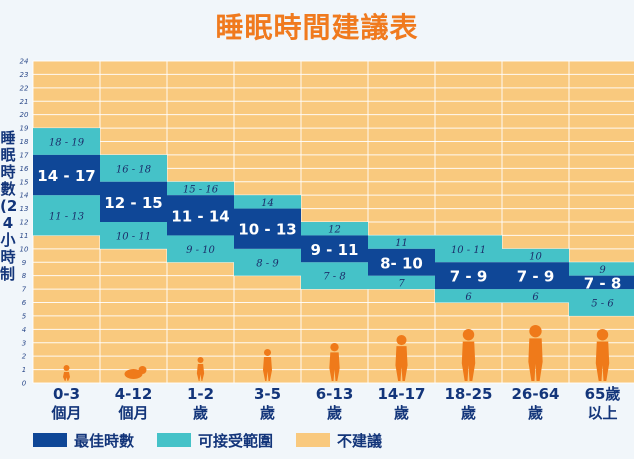  What do you see at coordinates (24, 88) in the screenshot?
I see `y-tick-label: 22` at bounding box center [24, 88].